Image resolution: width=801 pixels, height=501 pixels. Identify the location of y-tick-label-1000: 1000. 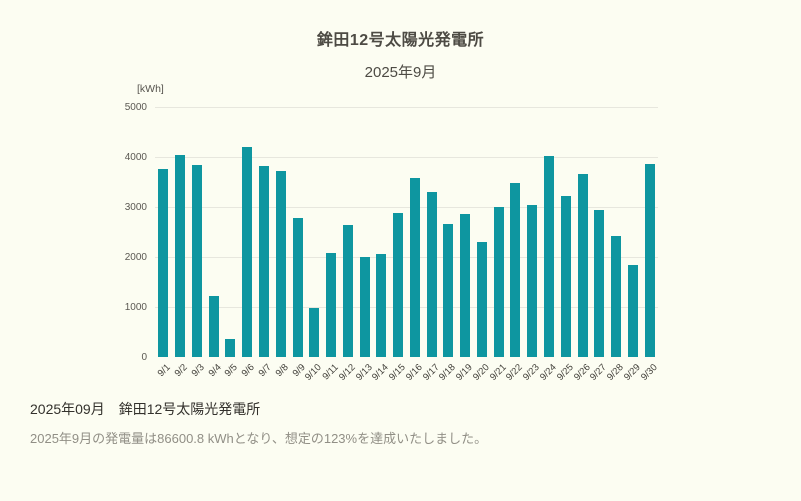
(135, 307).